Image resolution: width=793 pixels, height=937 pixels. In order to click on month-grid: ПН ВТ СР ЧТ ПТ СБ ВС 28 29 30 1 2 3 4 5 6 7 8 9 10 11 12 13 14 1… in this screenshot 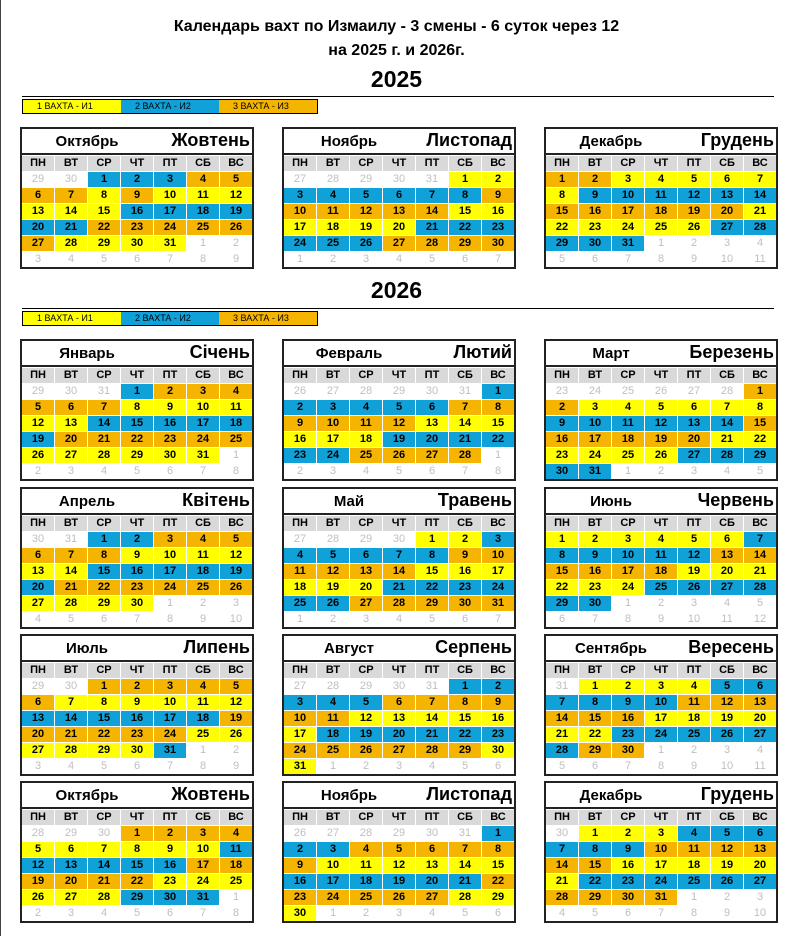, I will do `click(137, 865)`.